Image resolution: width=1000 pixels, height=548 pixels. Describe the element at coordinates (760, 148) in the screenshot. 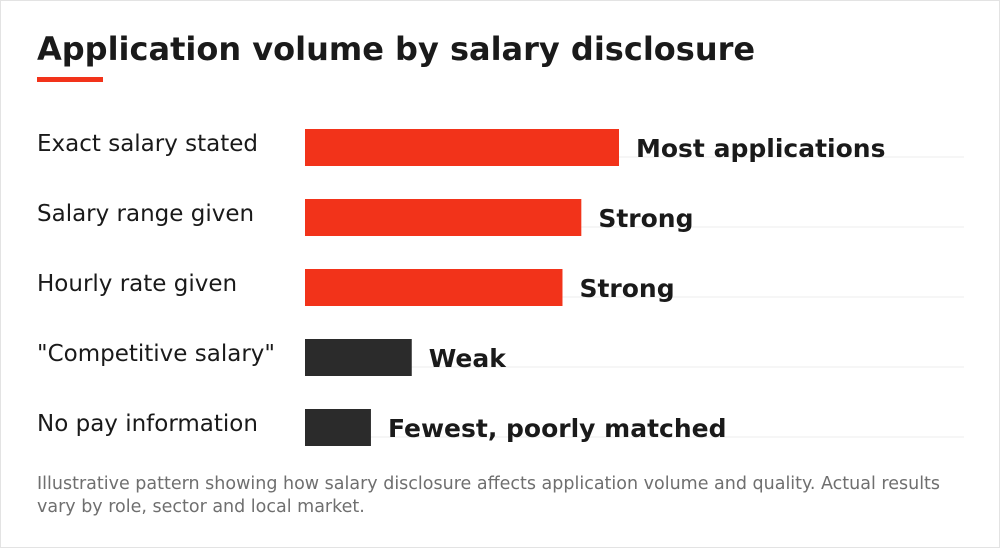

I see `value-label: Most applications` at that location.